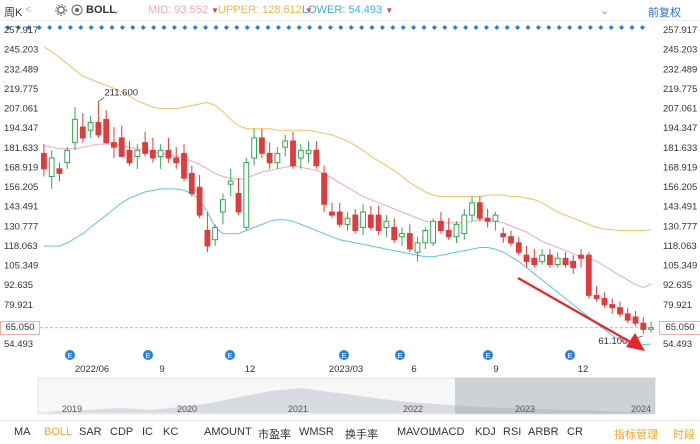 Image resolution: width=700 pixels, height=444 pixels. Describe the element at coordinates (77, 10) in the screenshot. I see `toggle-eye-icon` at that location.